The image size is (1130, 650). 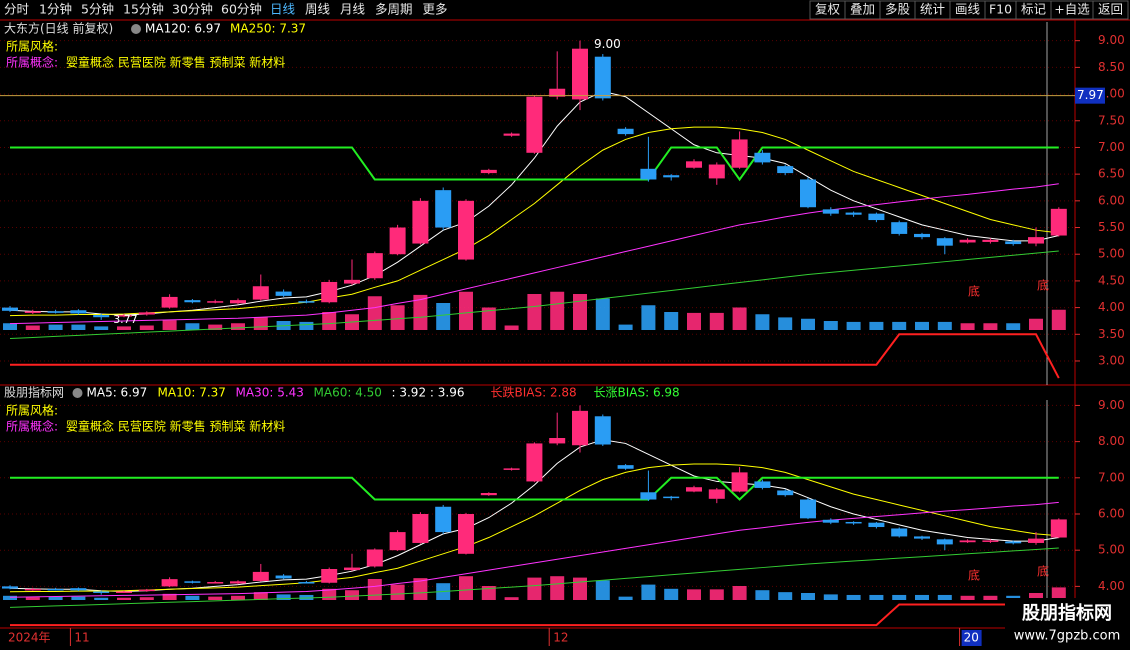 I want to click on toolbar-button: 多周期, so click(x=394, y=9).